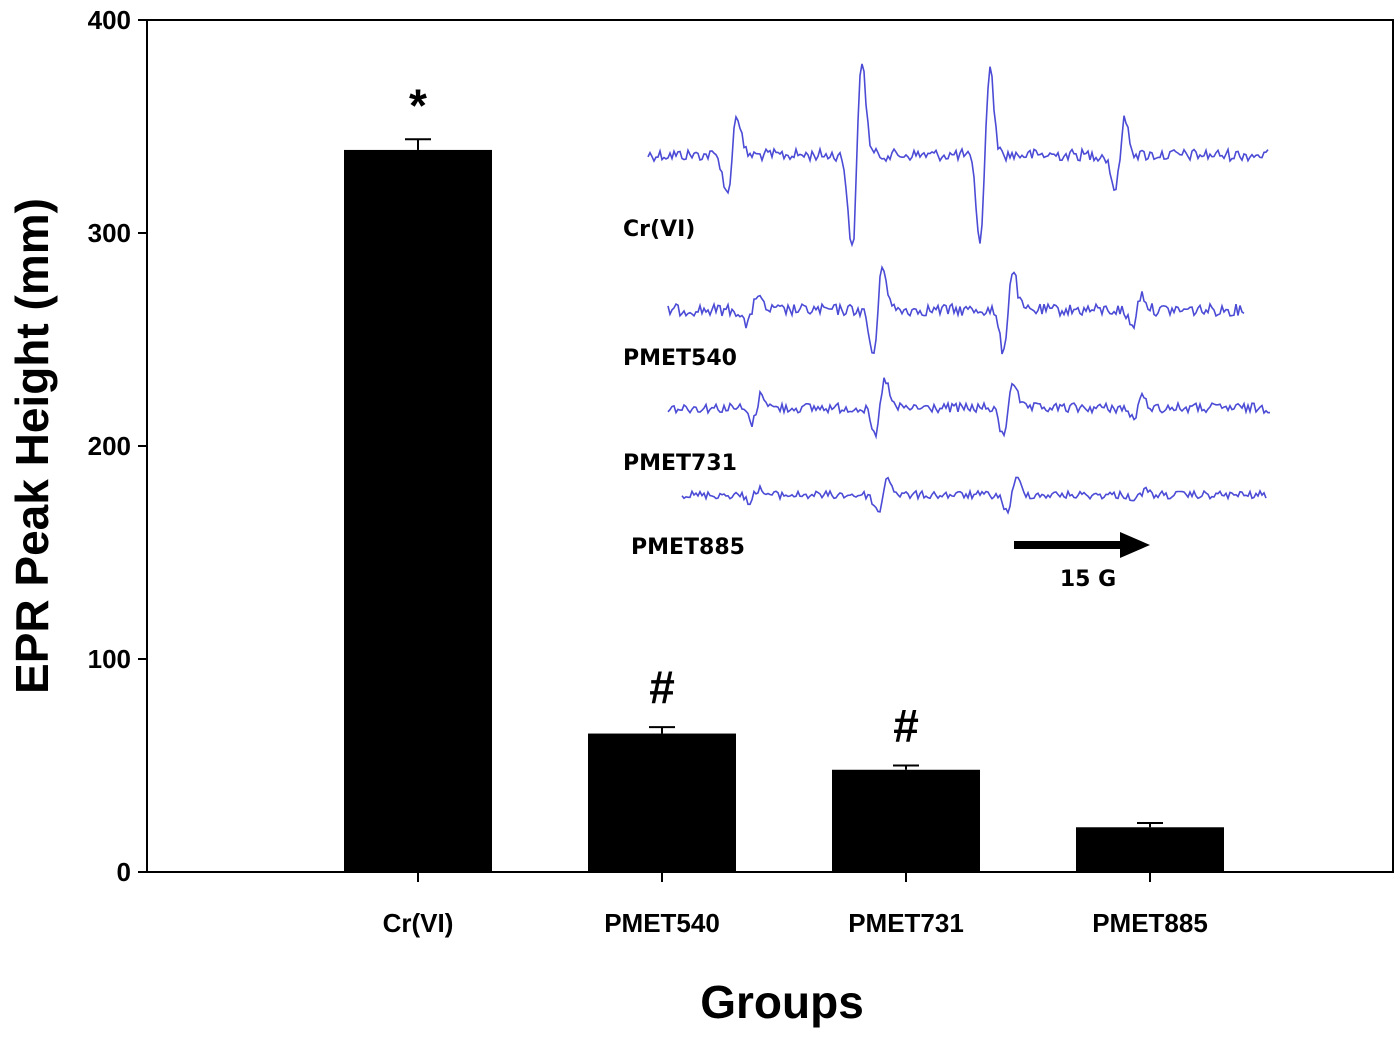 The height and width of the screenshot is (1040, 1400). I want to click on inset-trace-label: PMET731, so click(680, 463).